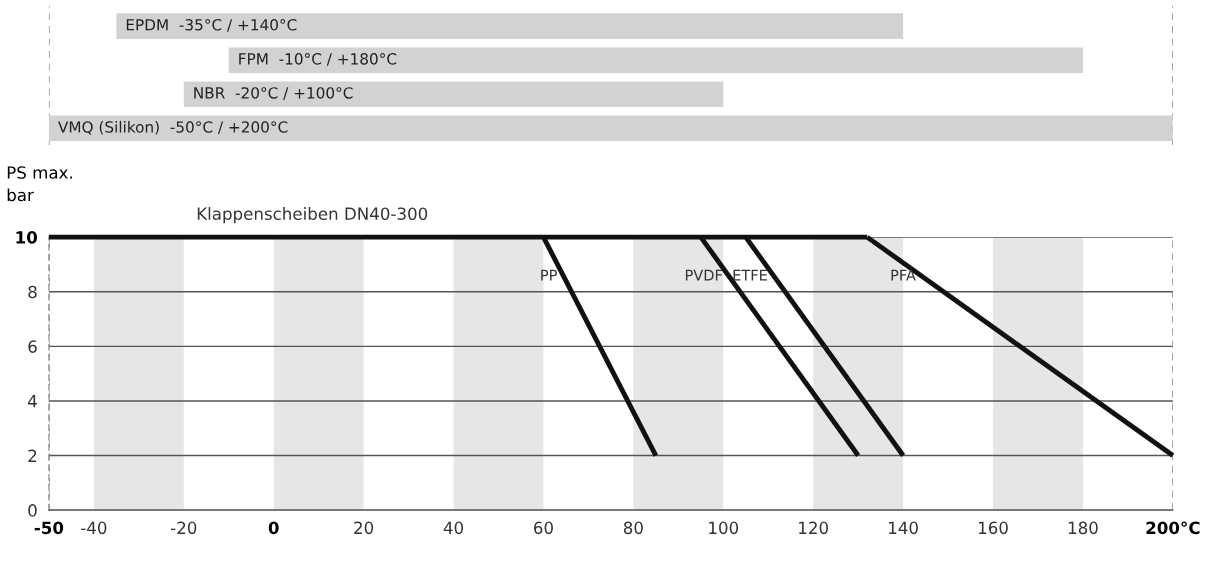  I want to click on y-tick-label: 0, so click(32, 510).